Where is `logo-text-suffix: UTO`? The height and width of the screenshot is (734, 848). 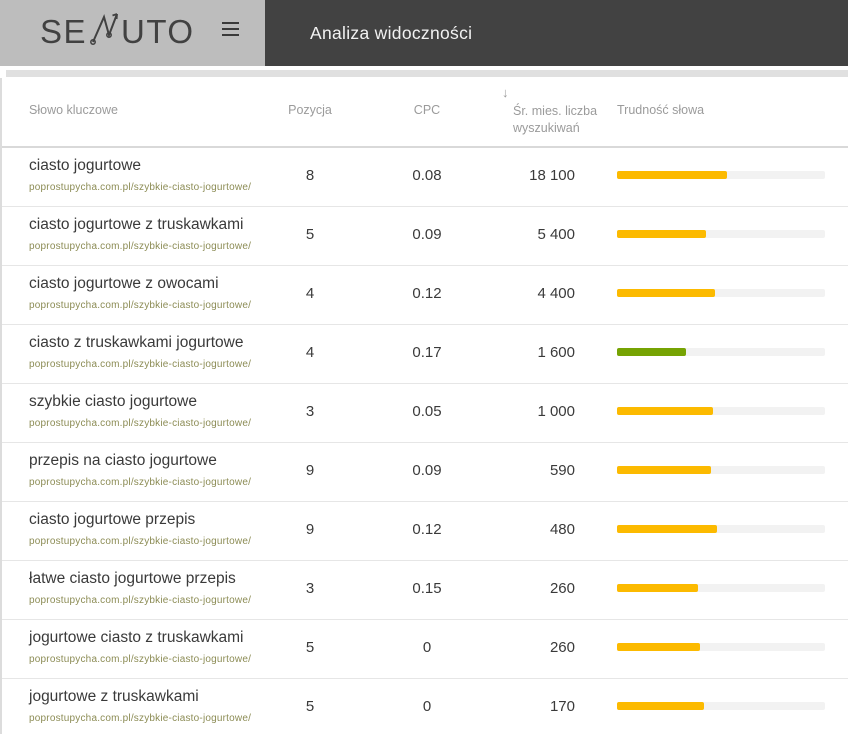 logo-text-suffix: UTO is located at coordinates (158, 31).